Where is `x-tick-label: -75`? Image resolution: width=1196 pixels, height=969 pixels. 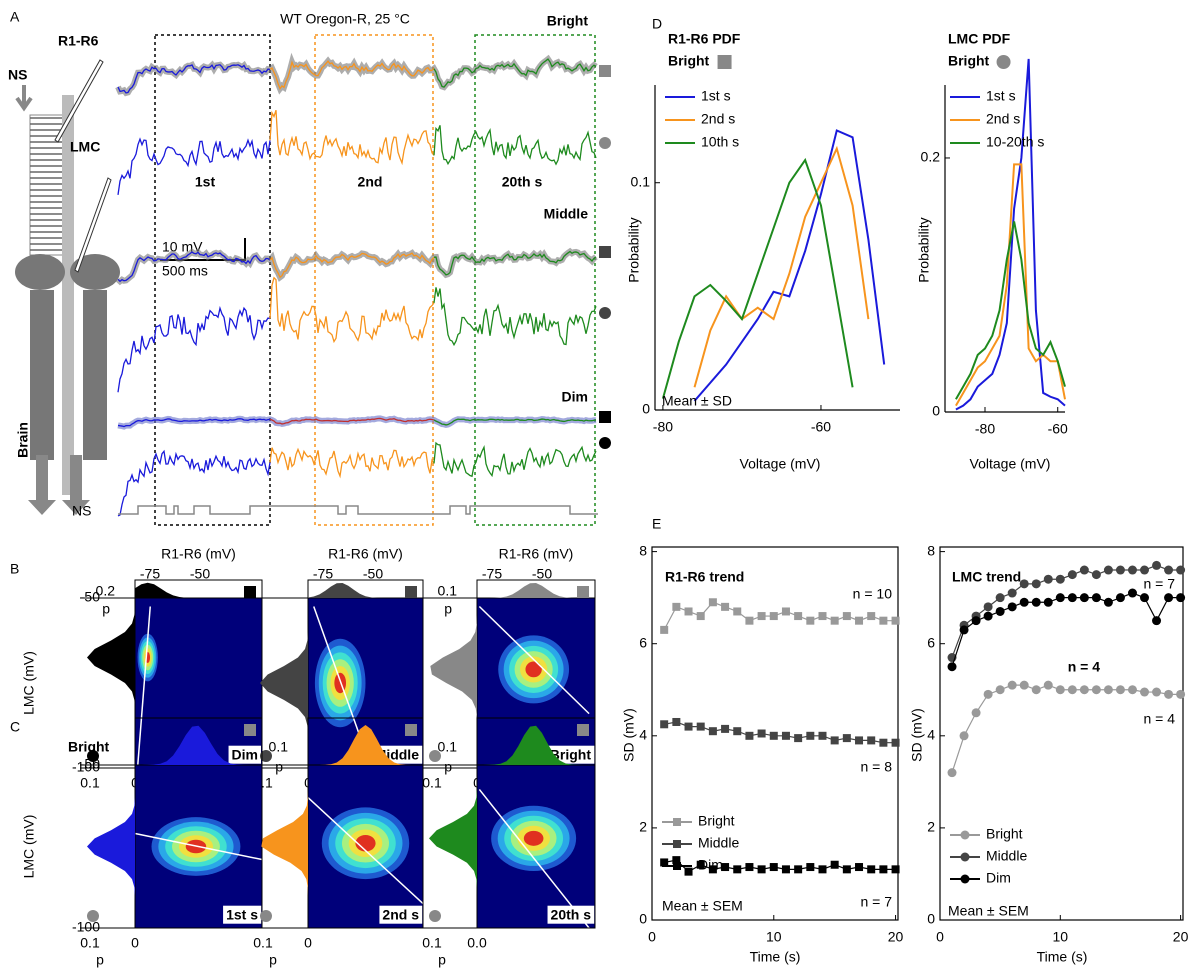 x-tick-label: -75 is located at coordinates (492, 574).